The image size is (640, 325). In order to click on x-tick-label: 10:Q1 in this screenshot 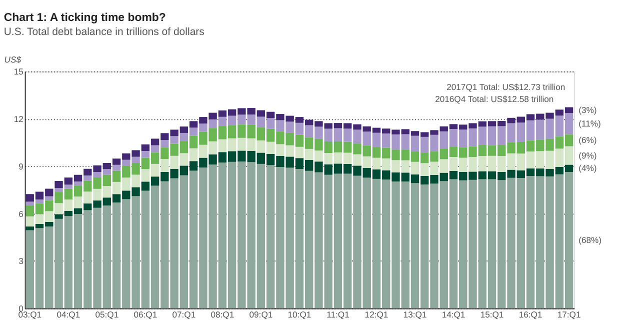, I will do `click(300, 314)`.